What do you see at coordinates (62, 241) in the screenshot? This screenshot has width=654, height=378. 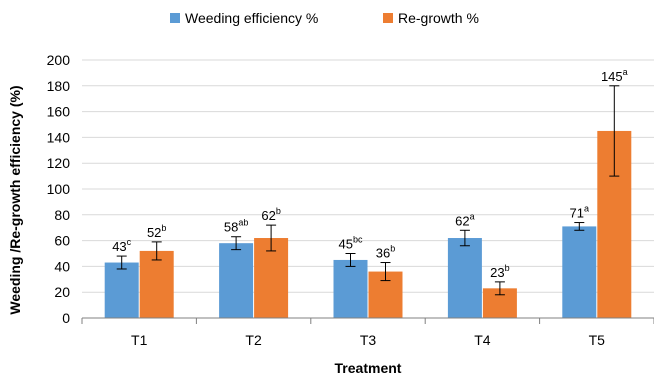 I see `y-tick-label: 60` at bounding box center [62, 241].